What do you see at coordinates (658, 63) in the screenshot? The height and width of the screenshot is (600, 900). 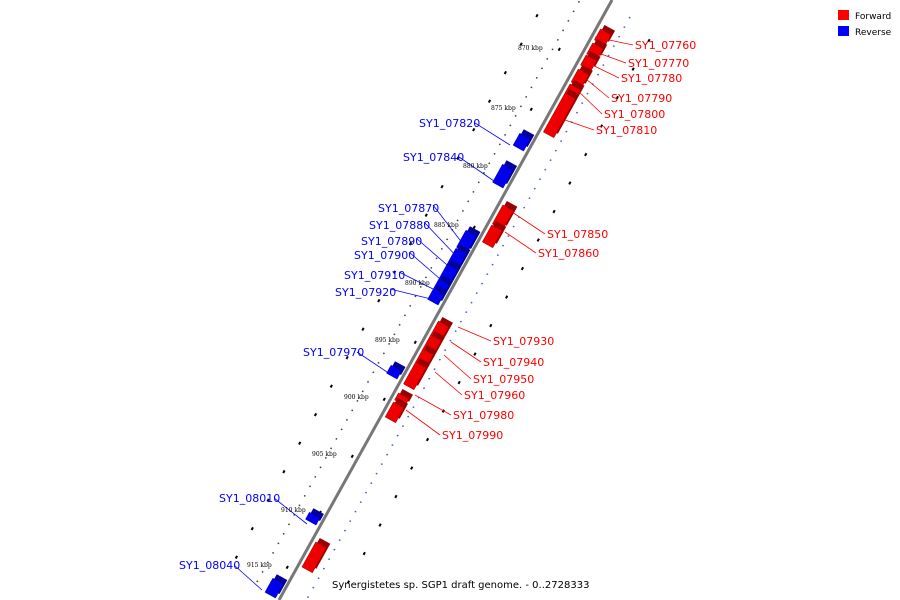 I see `forward-gene-label: SY1_07770` at bounding box center [658, 63].